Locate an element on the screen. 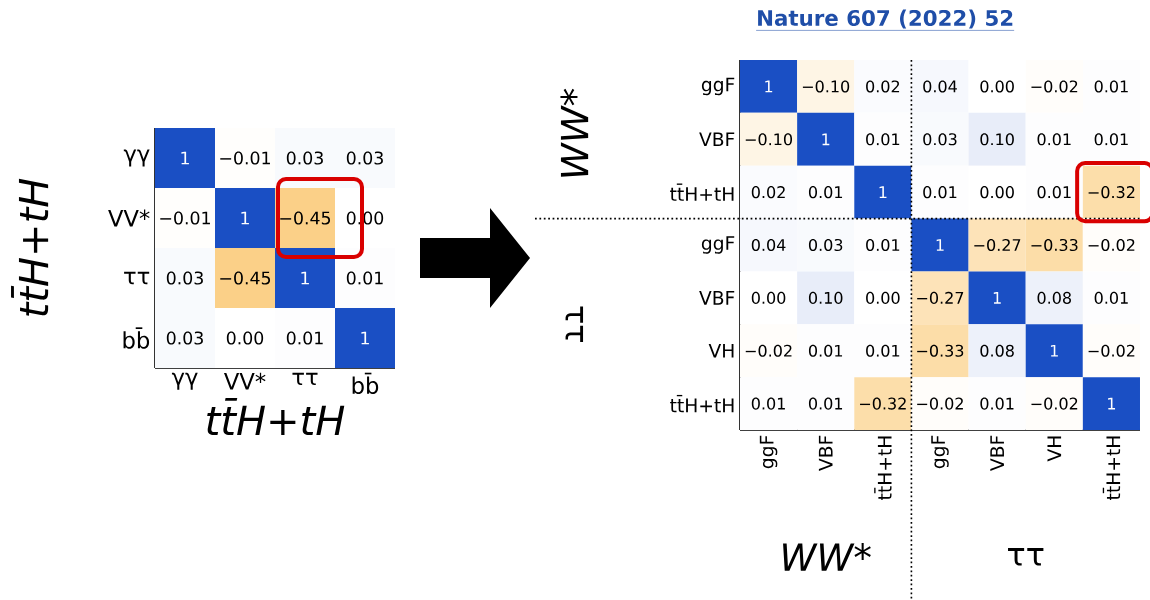 This screenshot has height=600, width=1150. text: Nature 607 (2022) 52 is located at coordinates (885, 19).